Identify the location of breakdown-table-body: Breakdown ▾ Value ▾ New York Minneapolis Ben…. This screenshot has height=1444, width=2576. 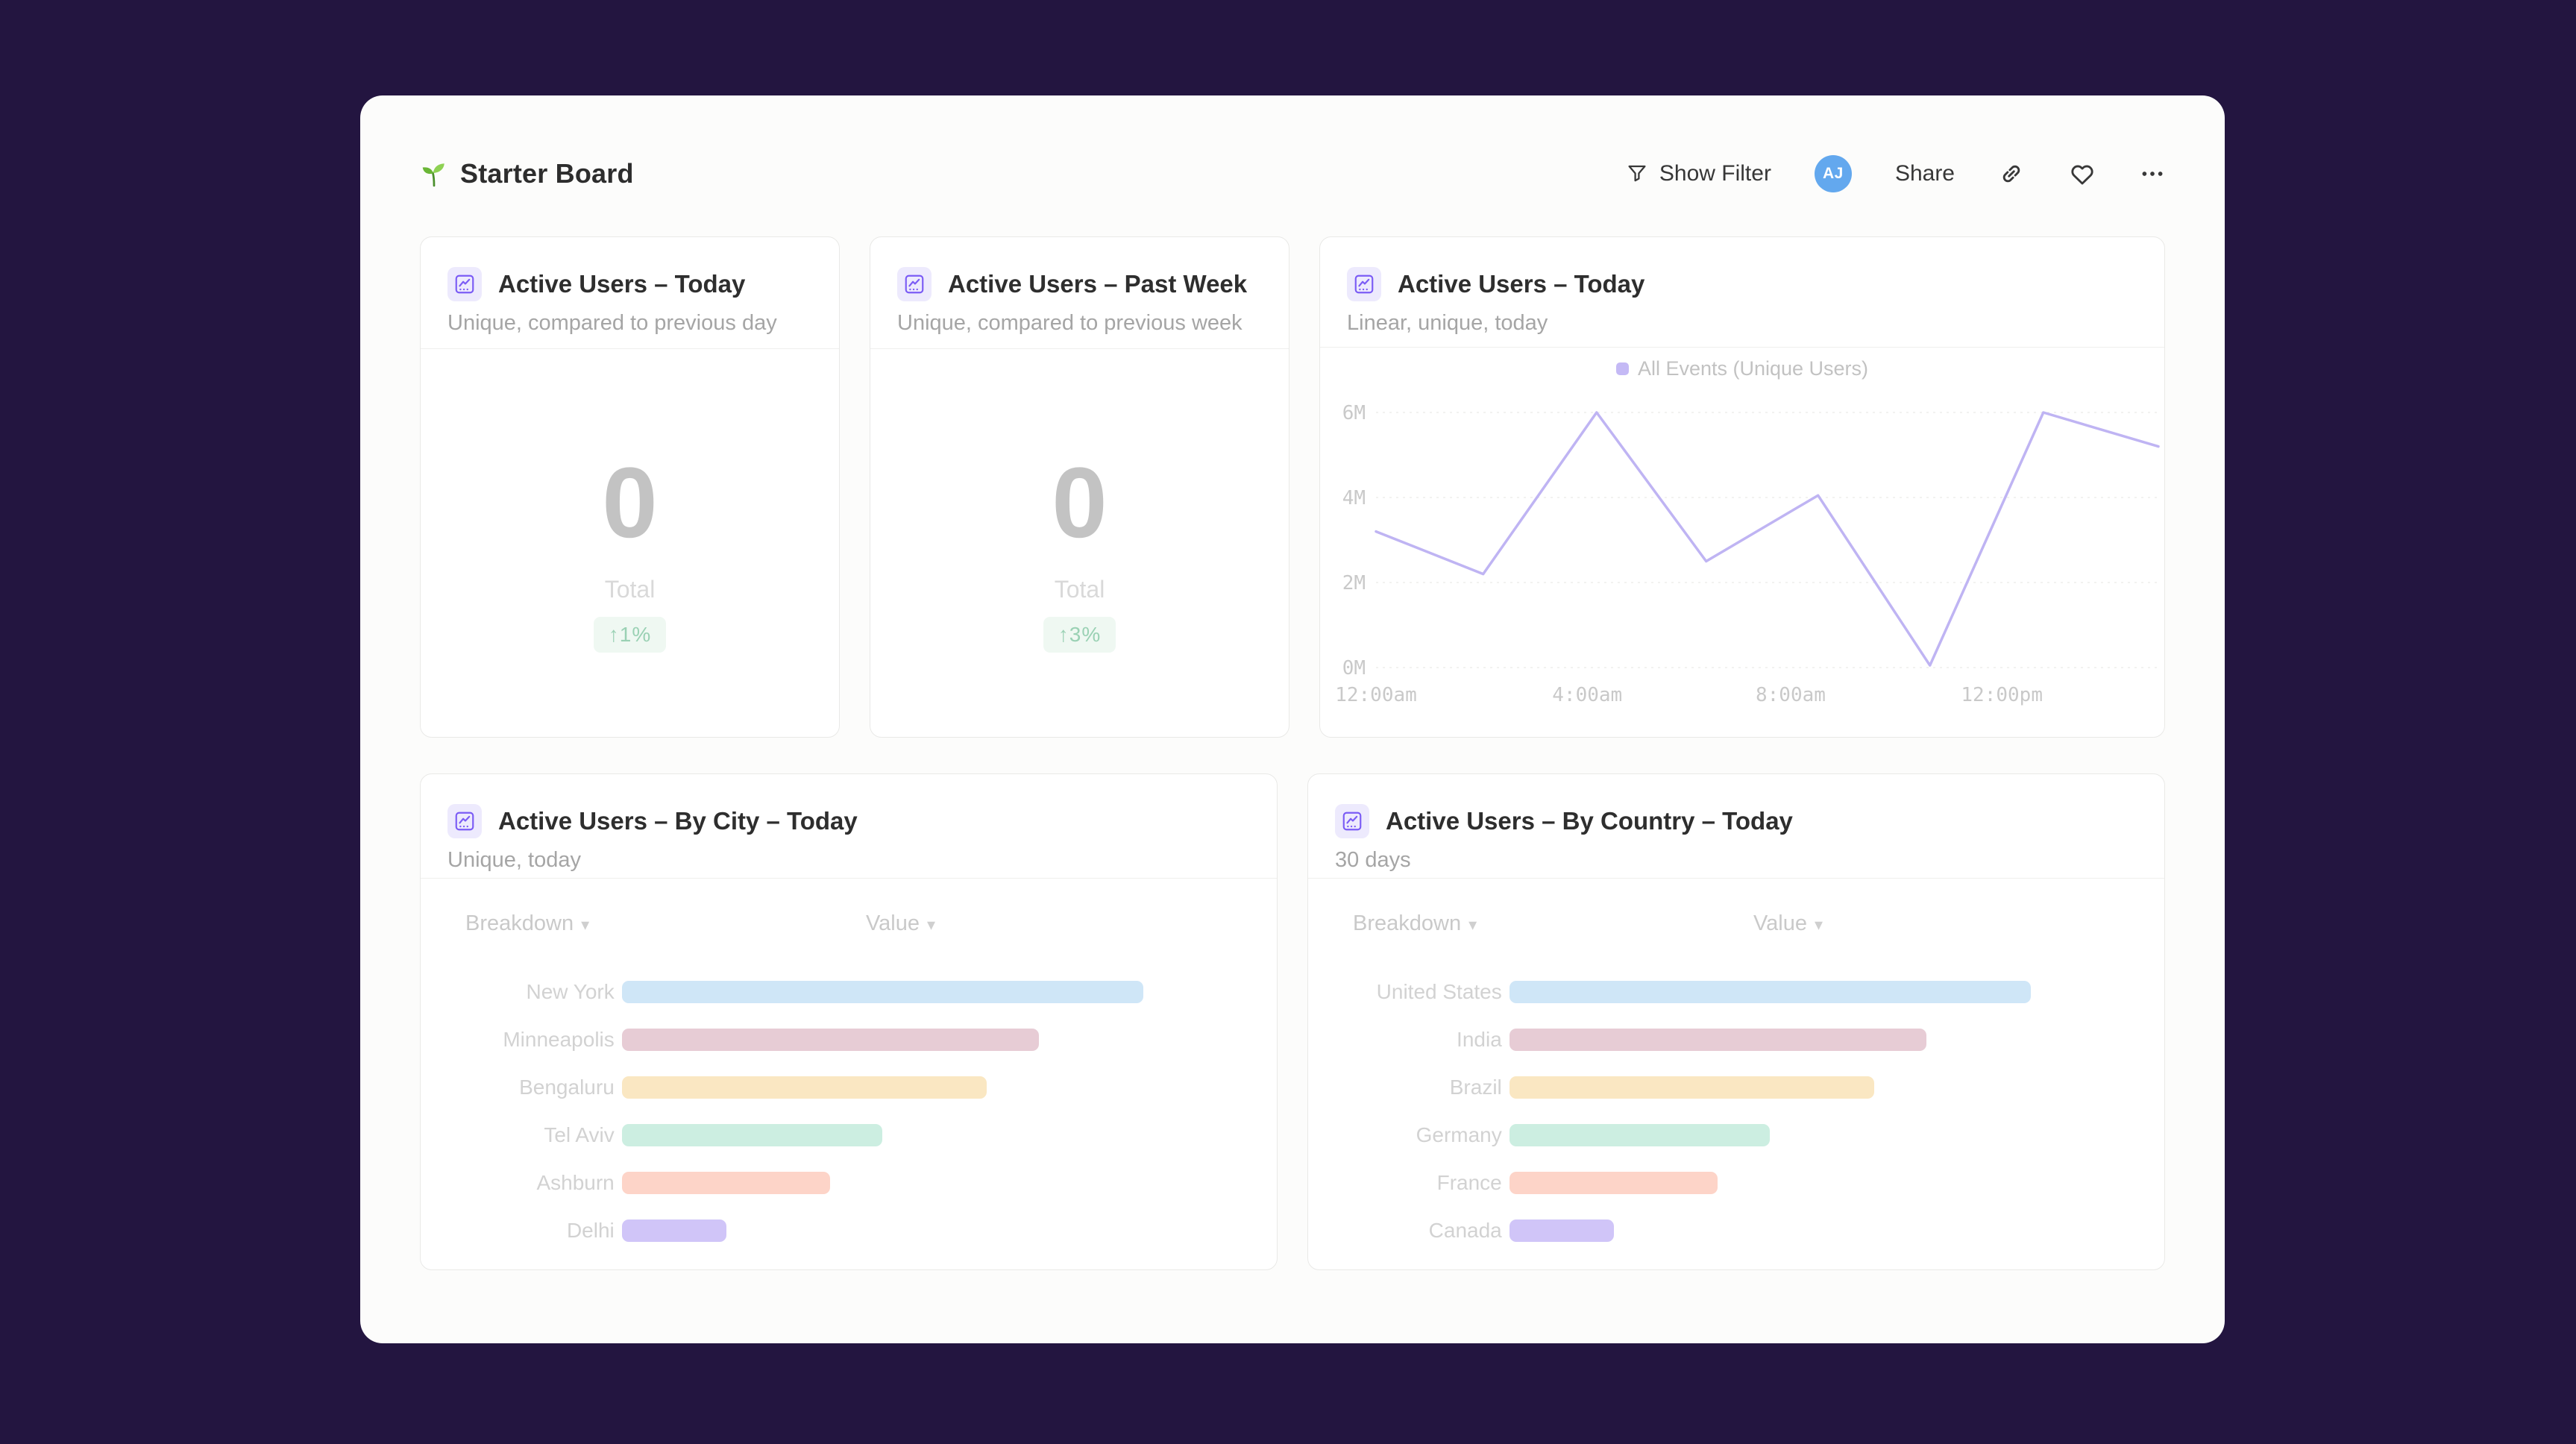
(849, 1074).